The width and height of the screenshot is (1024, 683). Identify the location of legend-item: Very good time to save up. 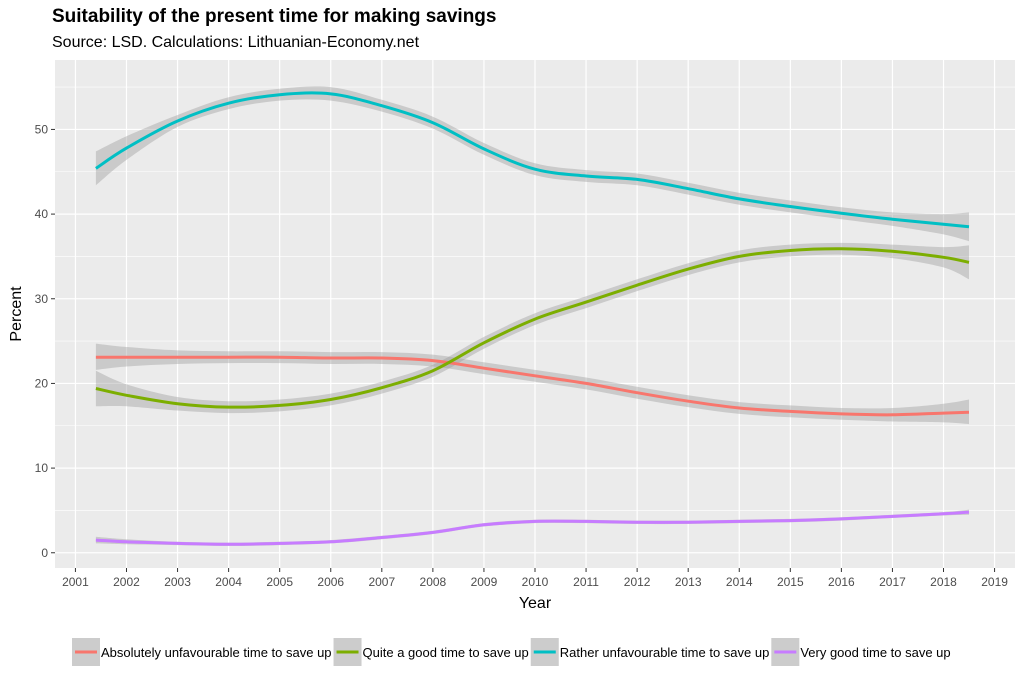
(861, 652).